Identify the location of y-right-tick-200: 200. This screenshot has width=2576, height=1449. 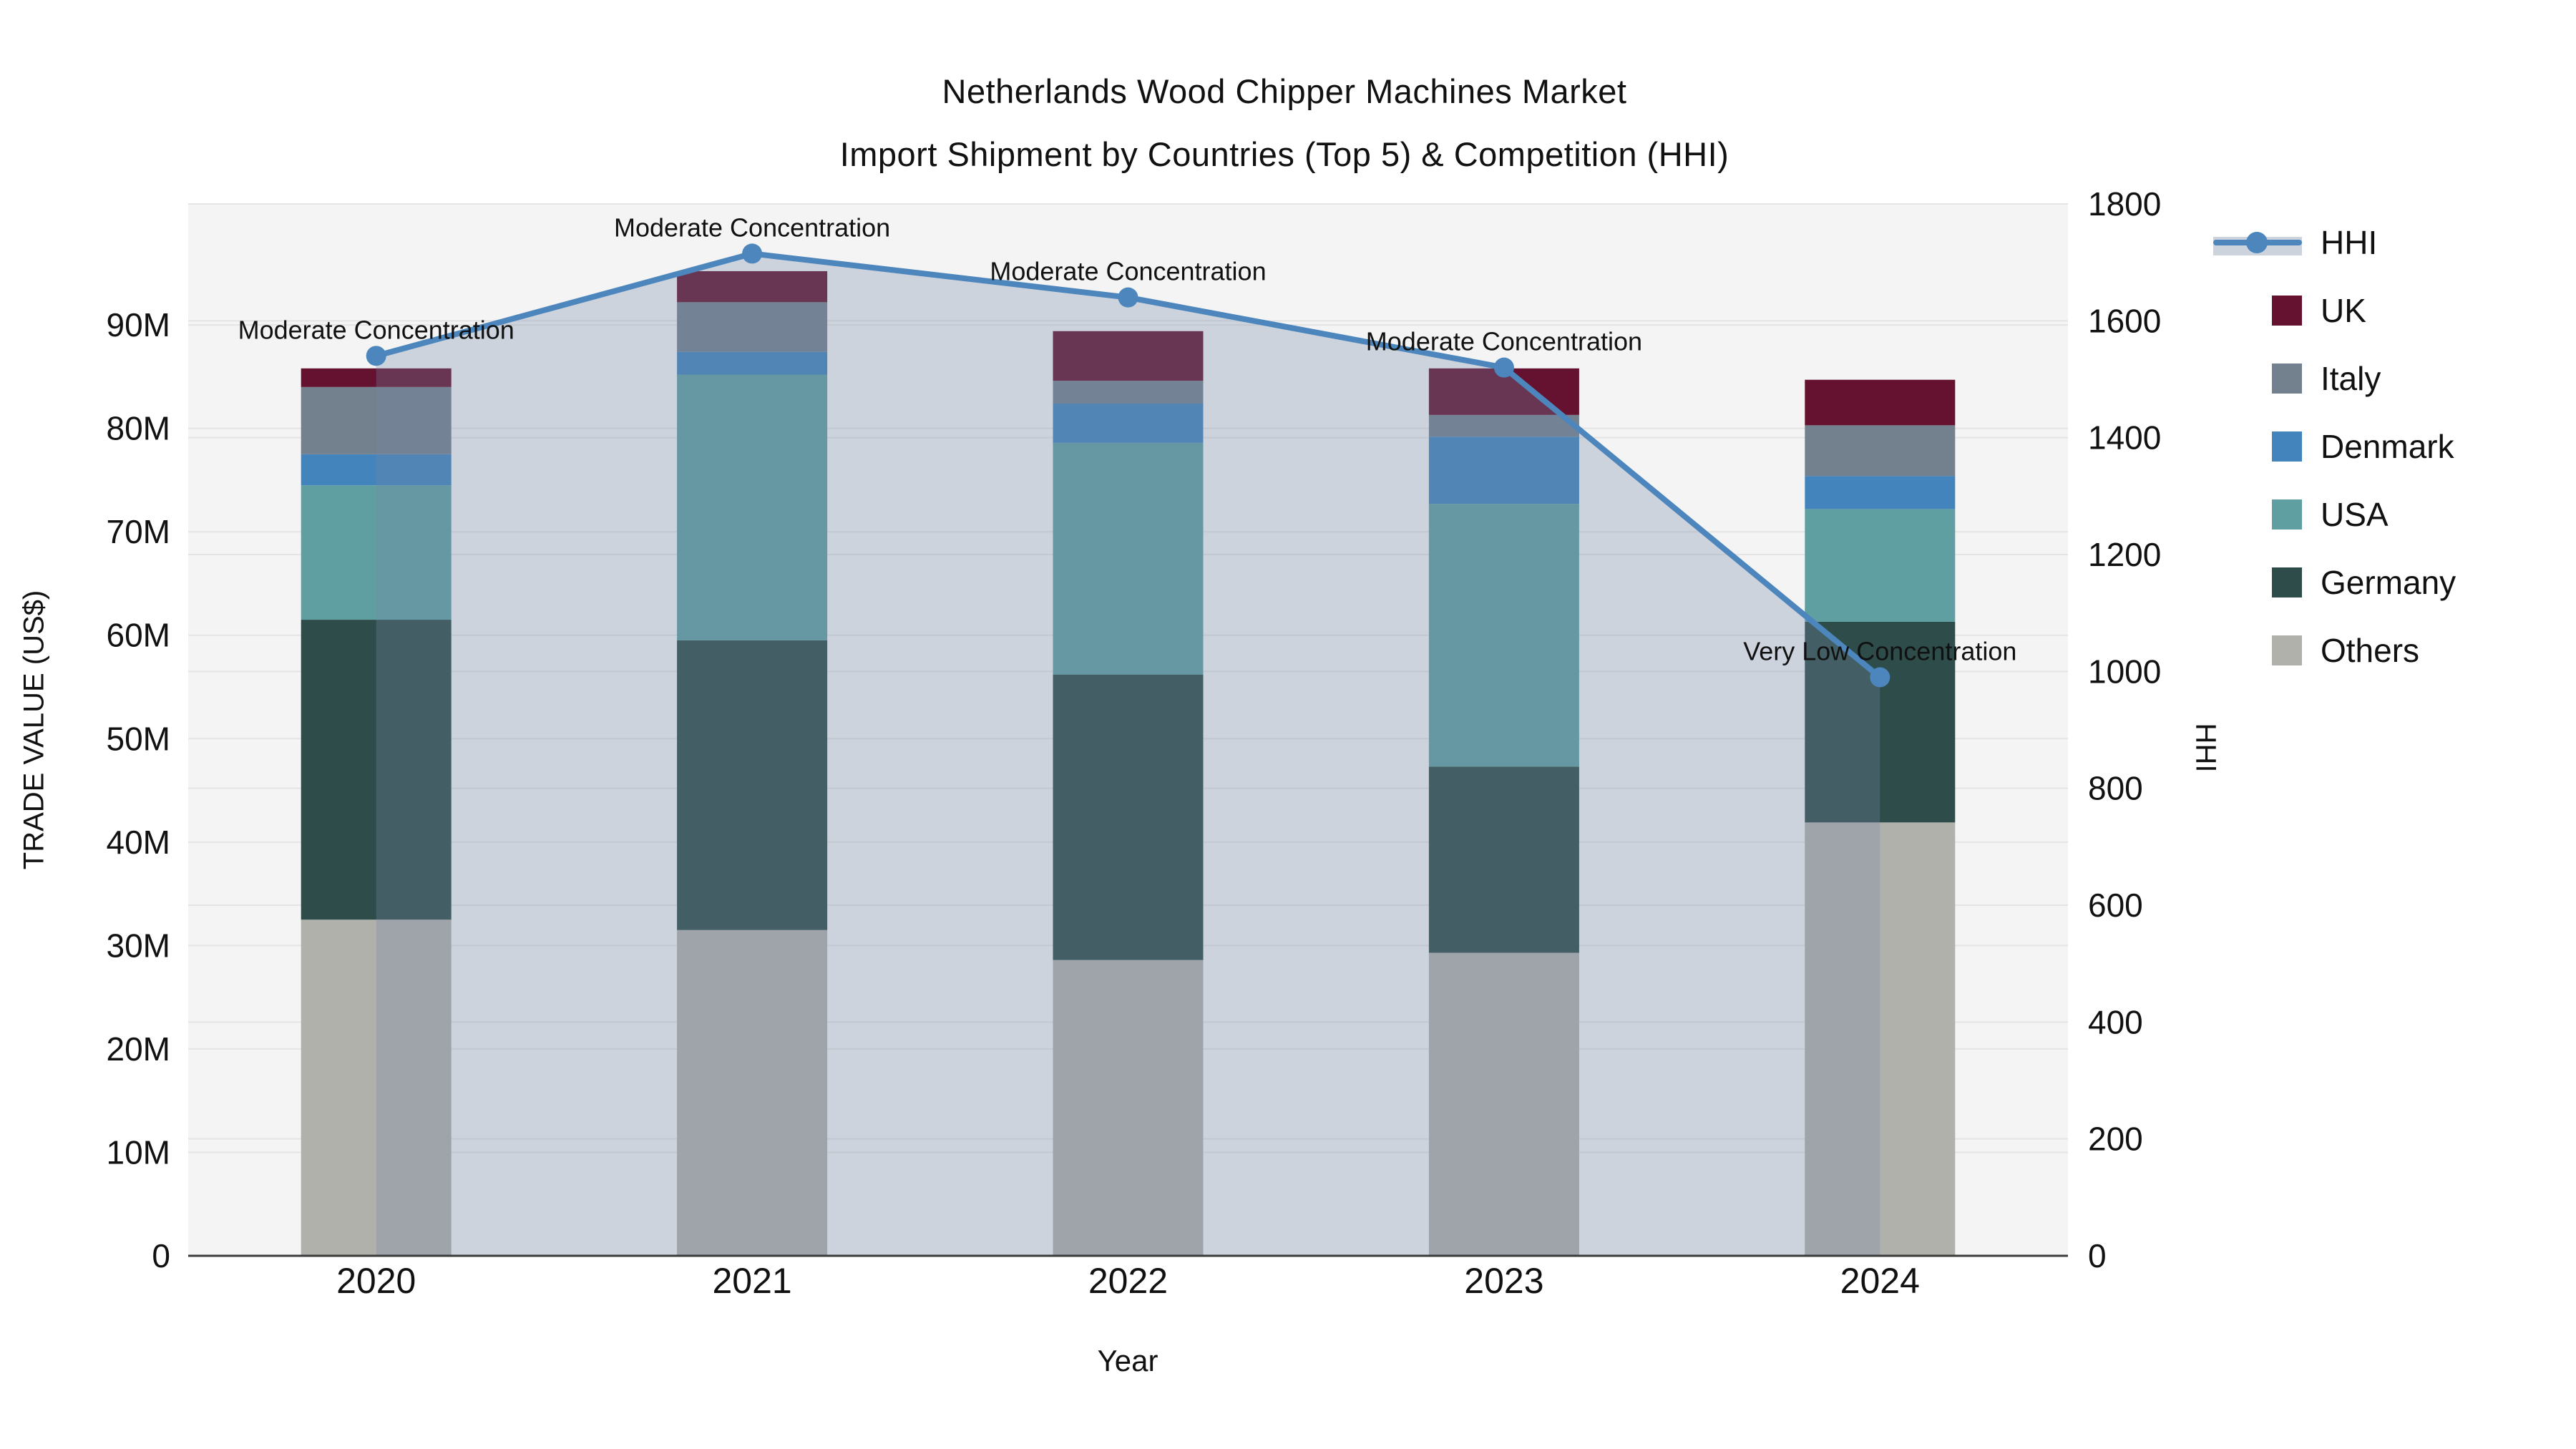
(2115, 1139).